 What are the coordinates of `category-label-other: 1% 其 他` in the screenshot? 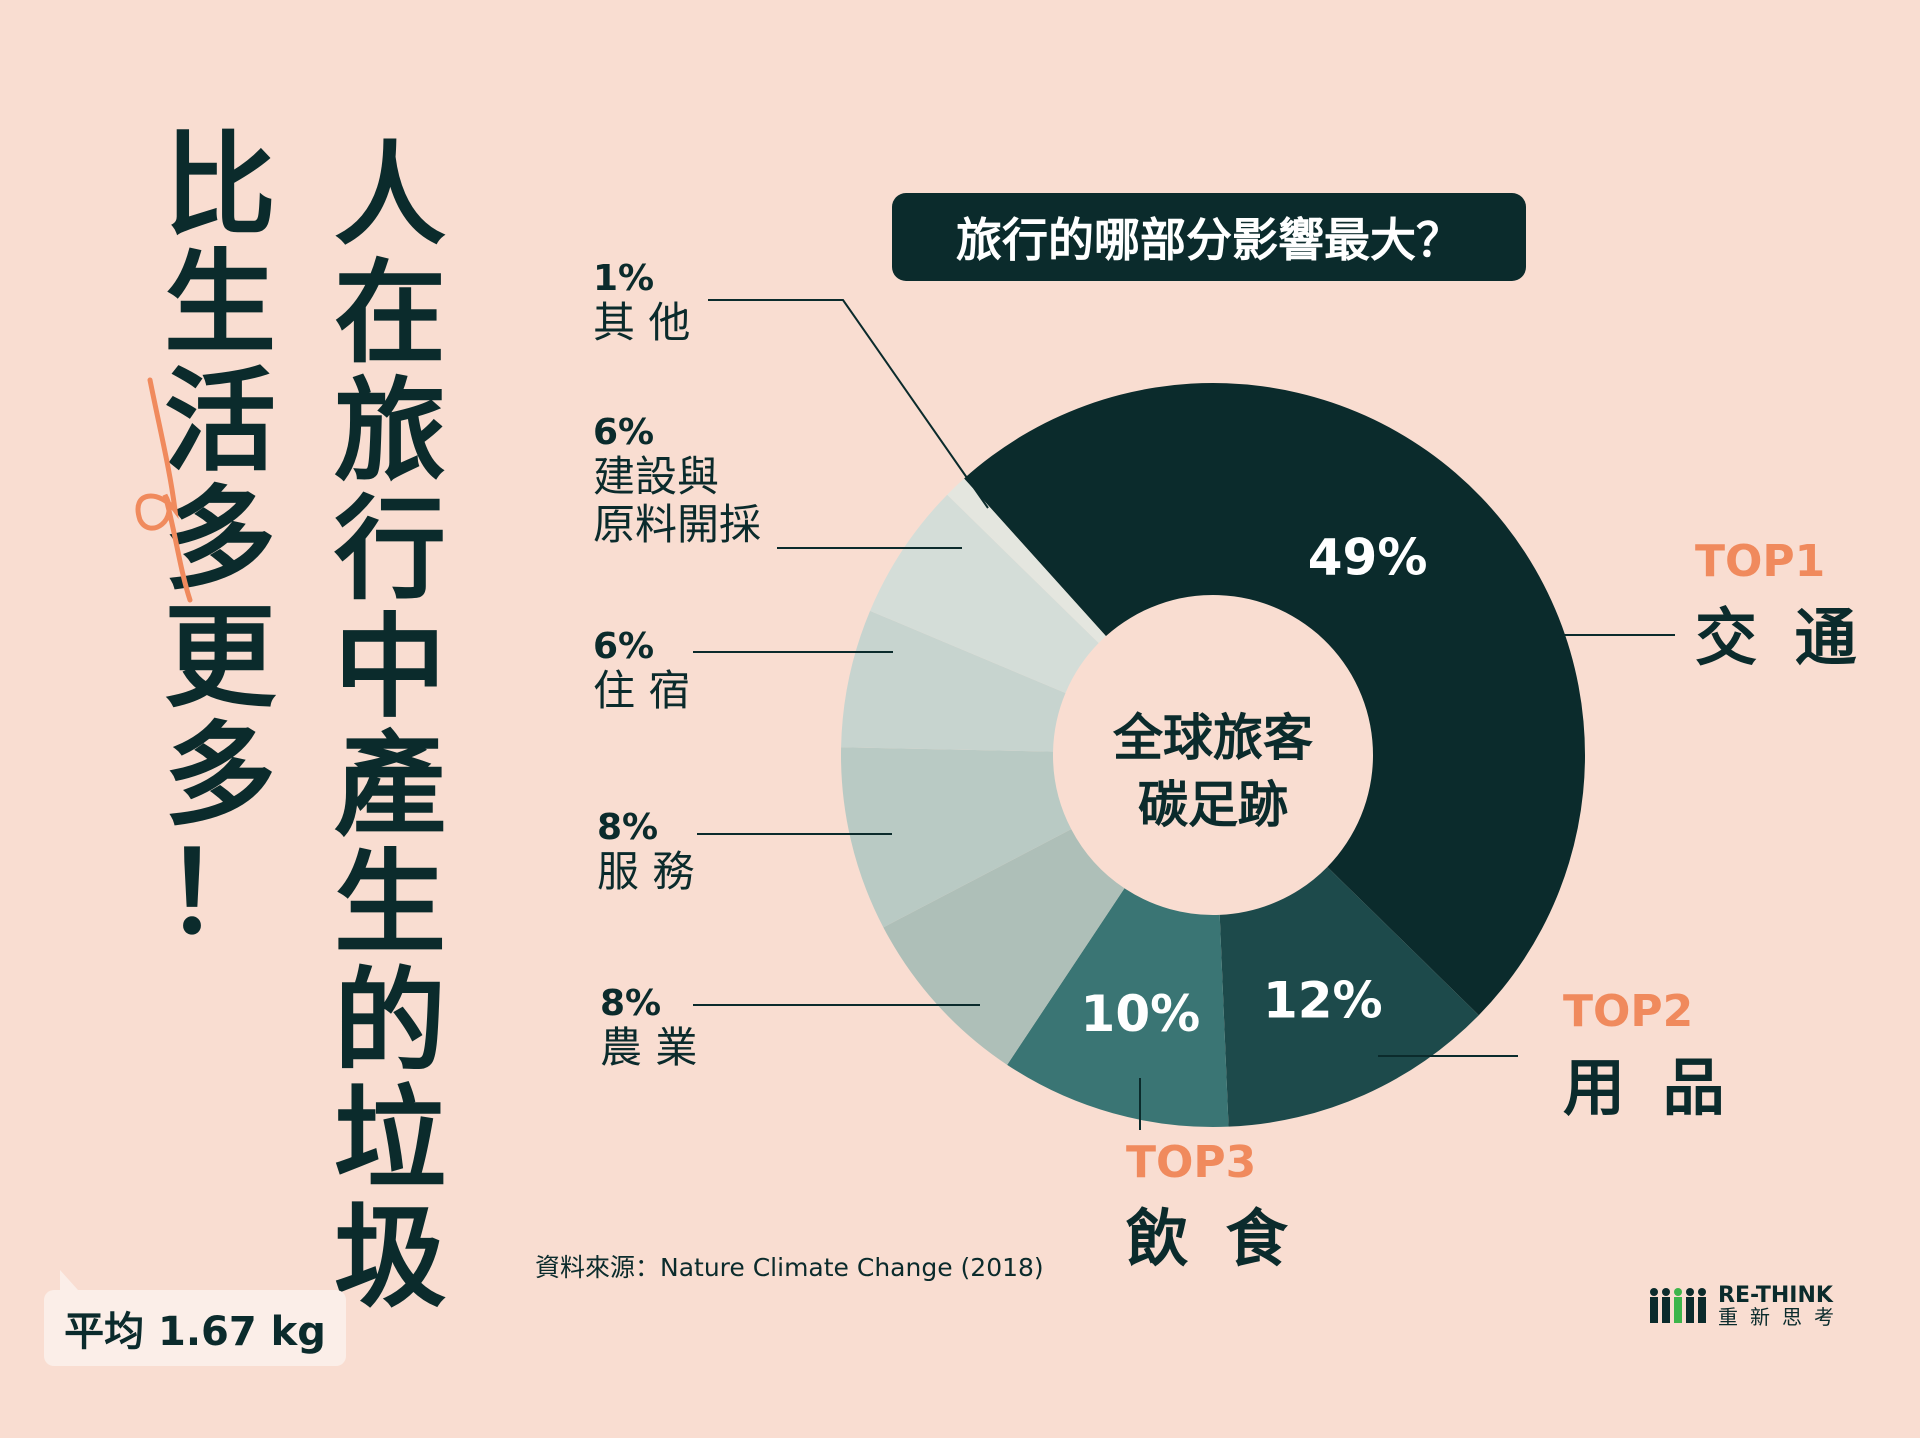 It's located at (641, 302).